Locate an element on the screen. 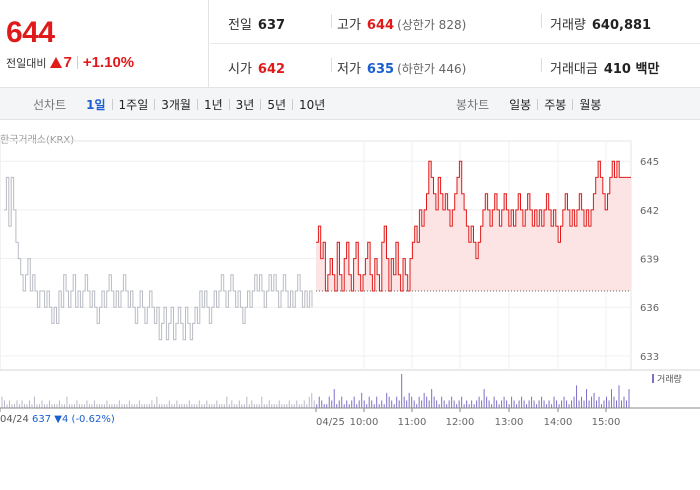 The image size is (700, 490). tab-10y: 10년 is located at coordinates (312, 105).